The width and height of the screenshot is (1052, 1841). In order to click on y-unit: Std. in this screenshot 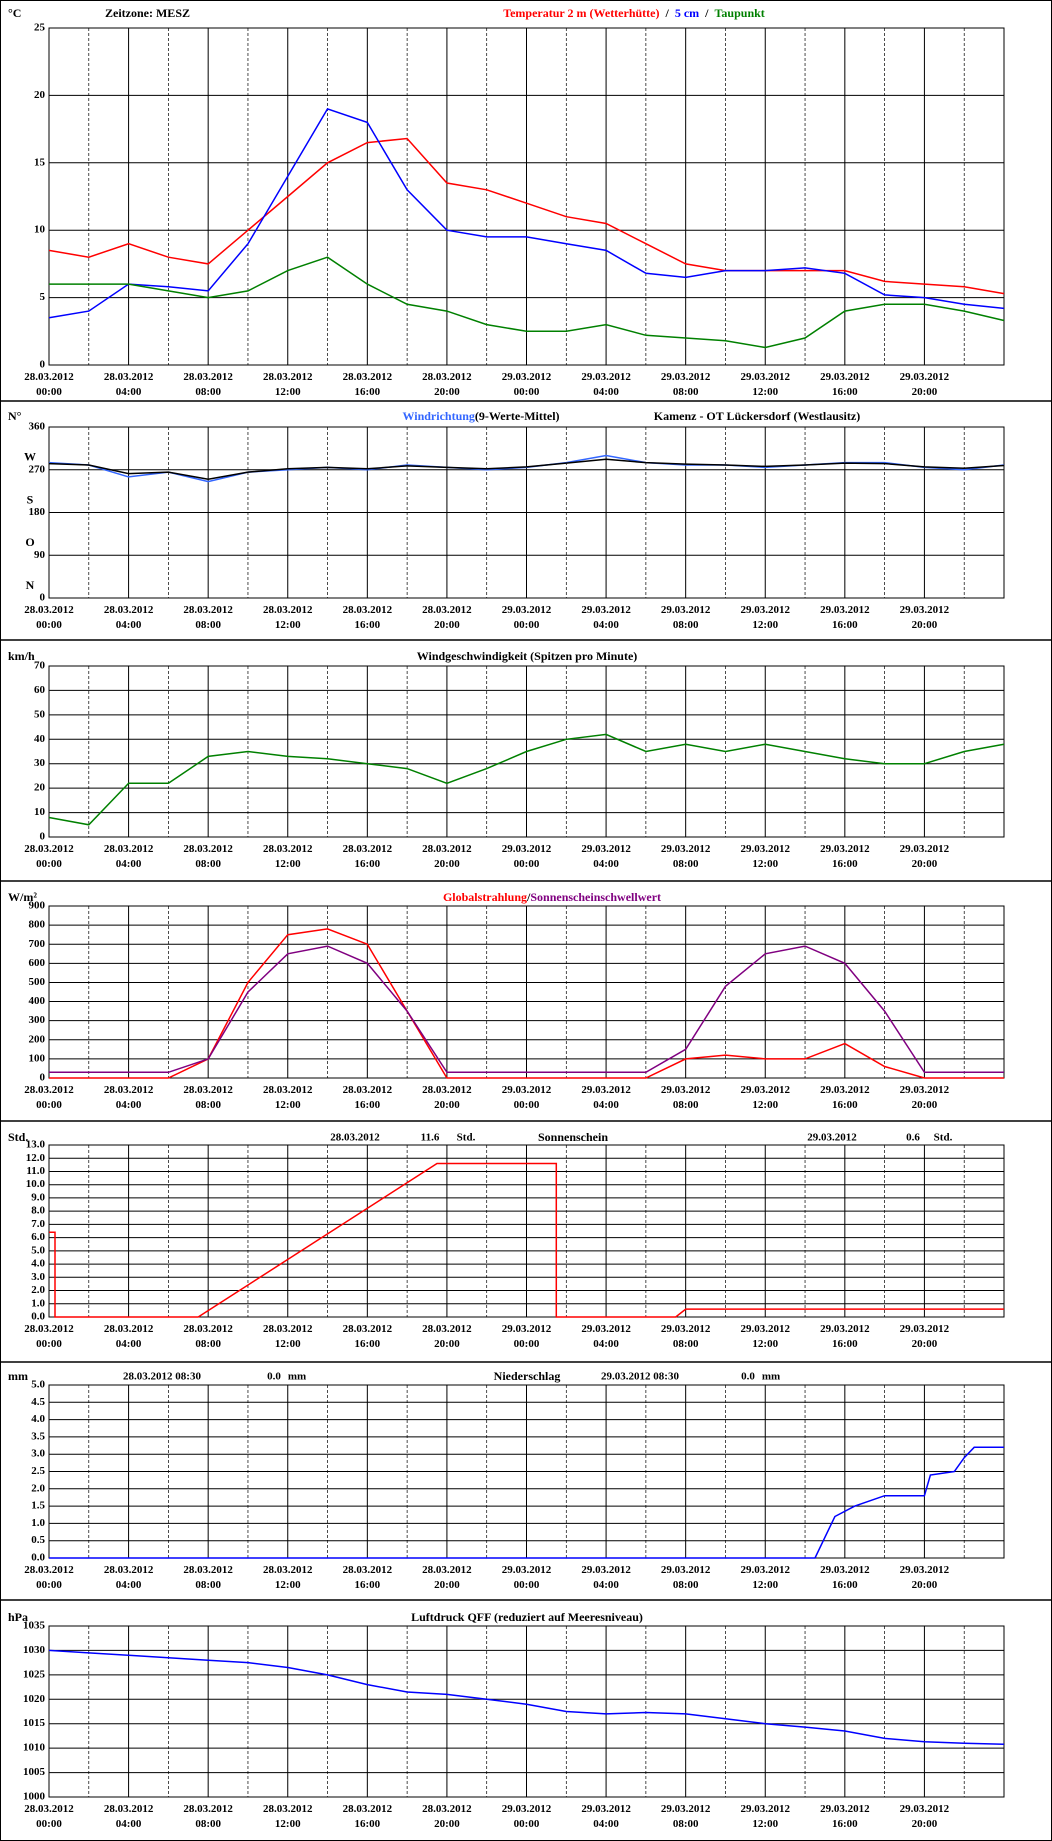, I will do `click(18, 1137)`.